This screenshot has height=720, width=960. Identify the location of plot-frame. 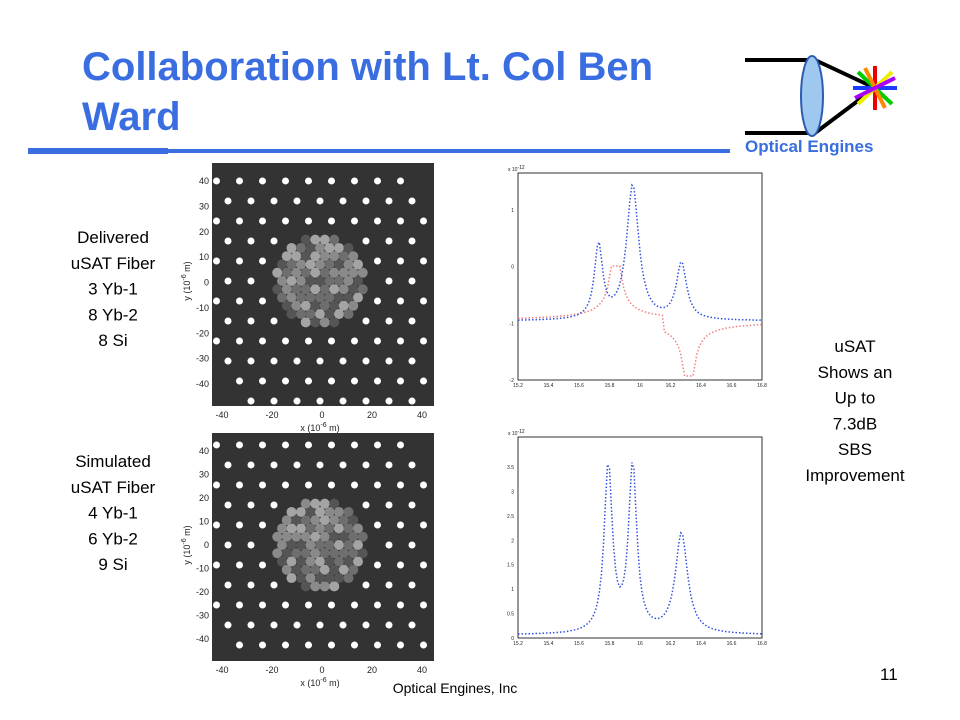
(640, 276).